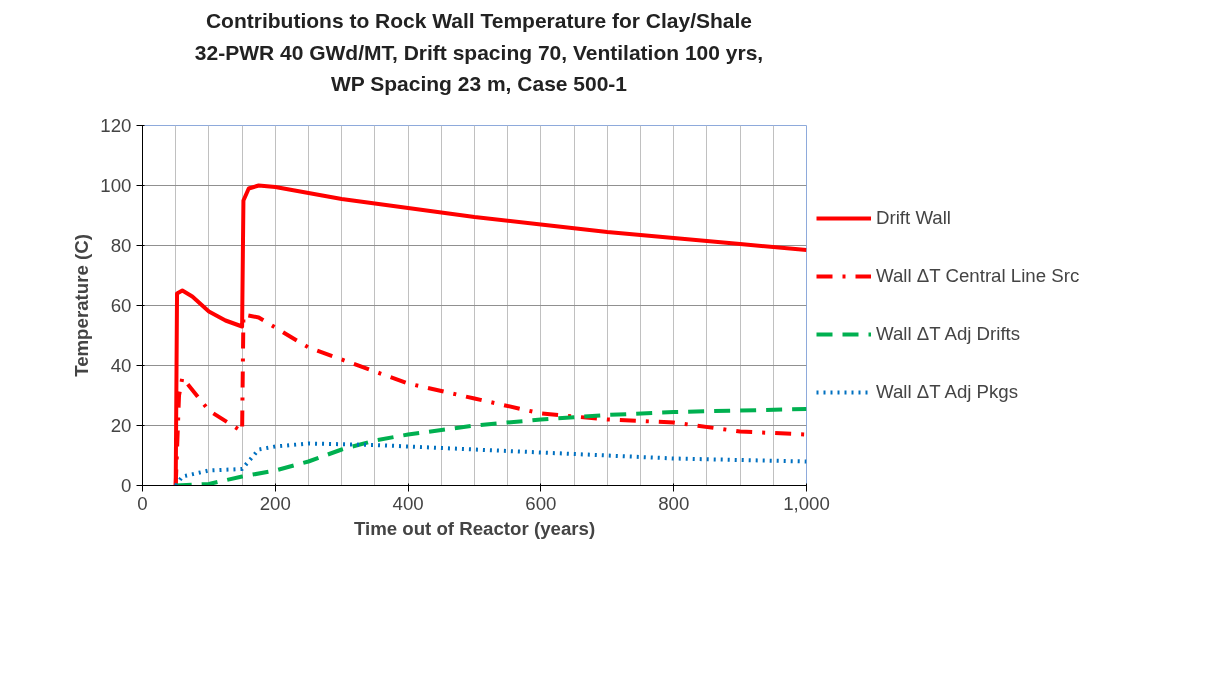 The width and height of the screenshot is (1215, 674). Describe the element at coordinates (121, 245) in the screenshot. I see `y-tick-label: 80` at that location.